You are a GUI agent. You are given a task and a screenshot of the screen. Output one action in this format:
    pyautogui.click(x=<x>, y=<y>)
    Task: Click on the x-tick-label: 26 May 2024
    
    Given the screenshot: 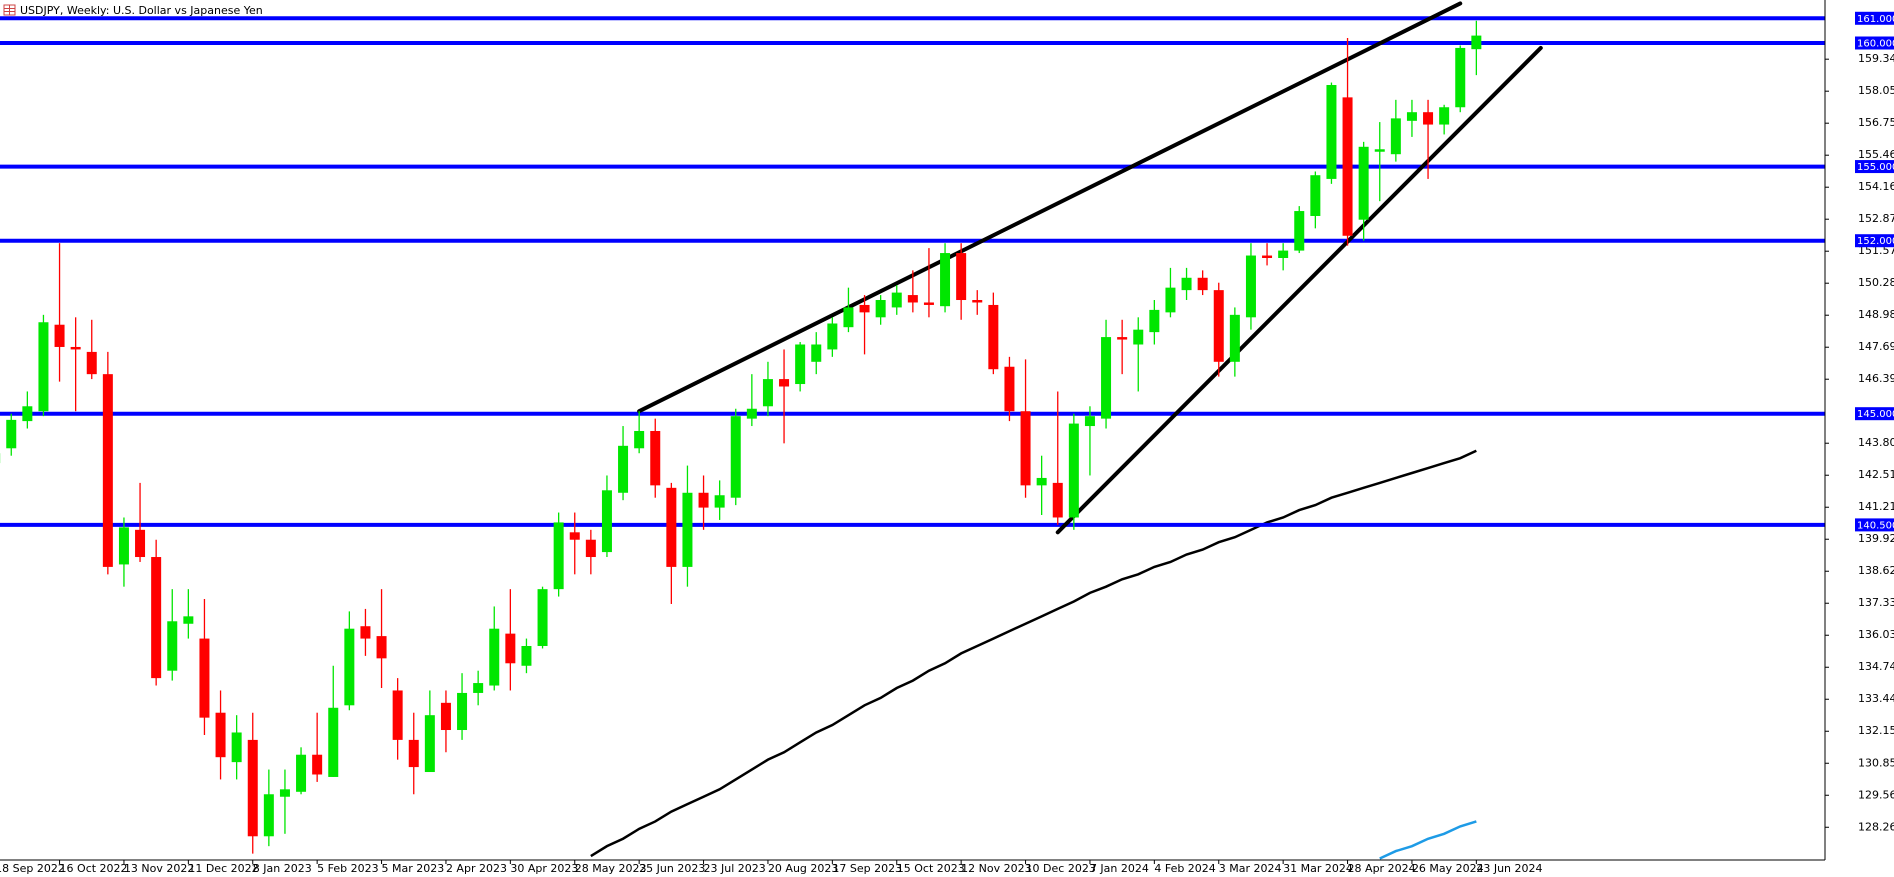 What is the action you would take?
    pyautogui.click(x=1448, y=868)
    